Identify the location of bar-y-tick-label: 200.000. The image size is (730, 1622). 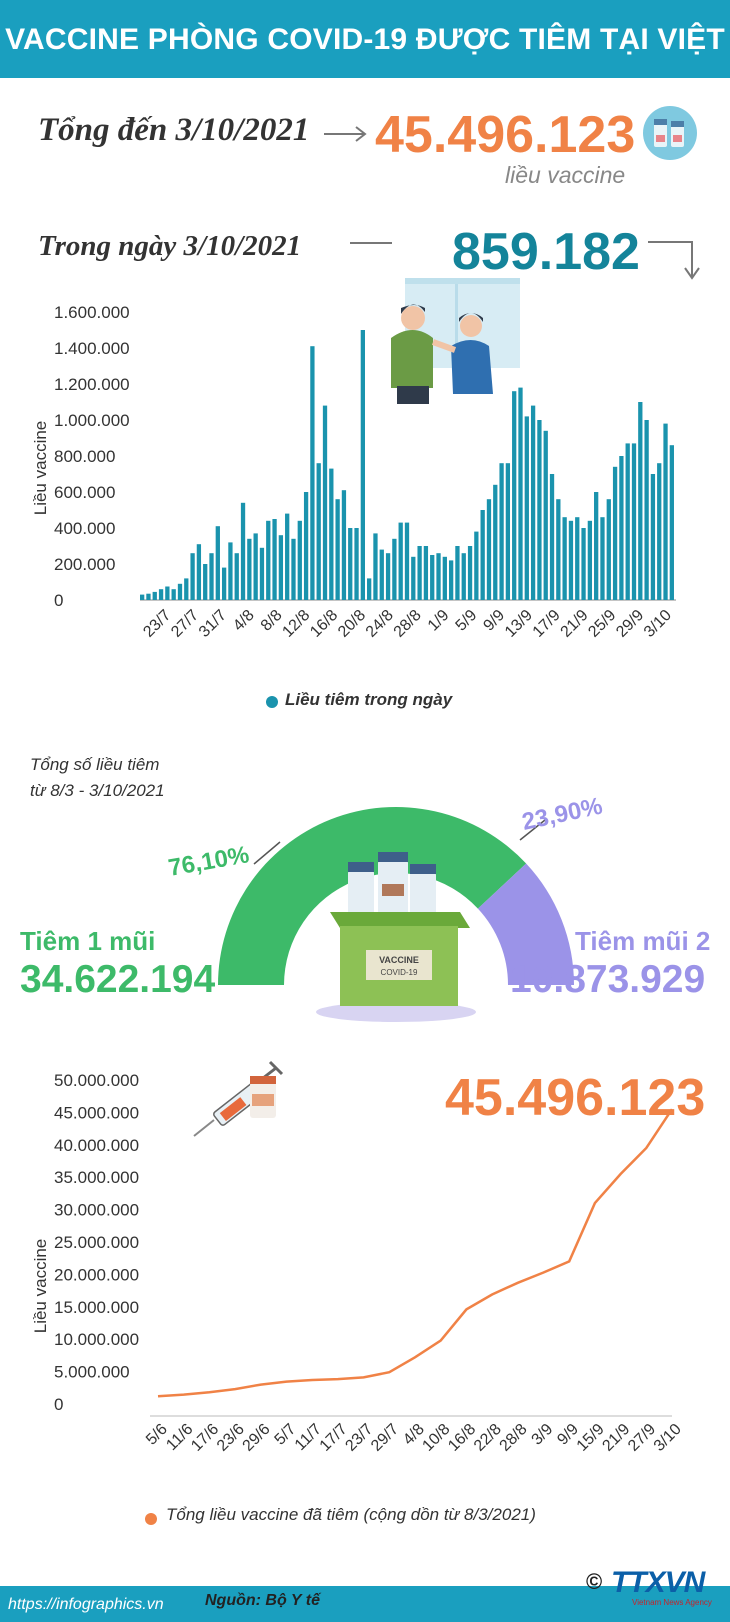
(84, 564).